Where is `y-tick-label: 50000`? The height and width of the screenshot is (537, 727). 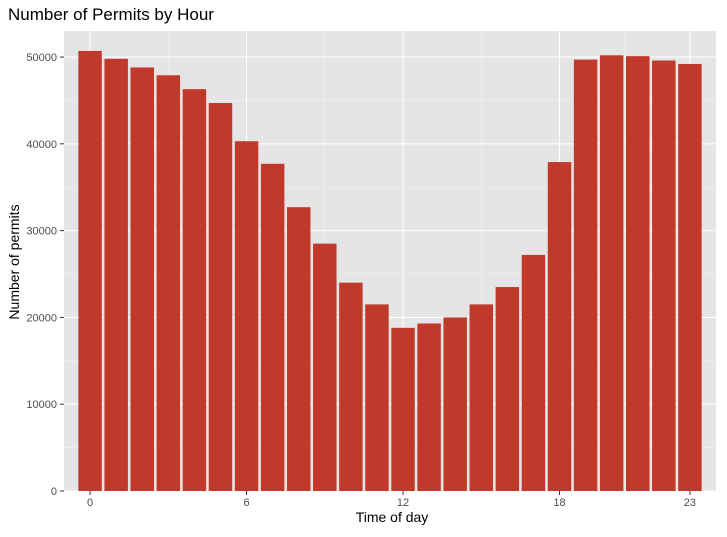
y-tick-label: 50000 is located at coordinates (41, 58).